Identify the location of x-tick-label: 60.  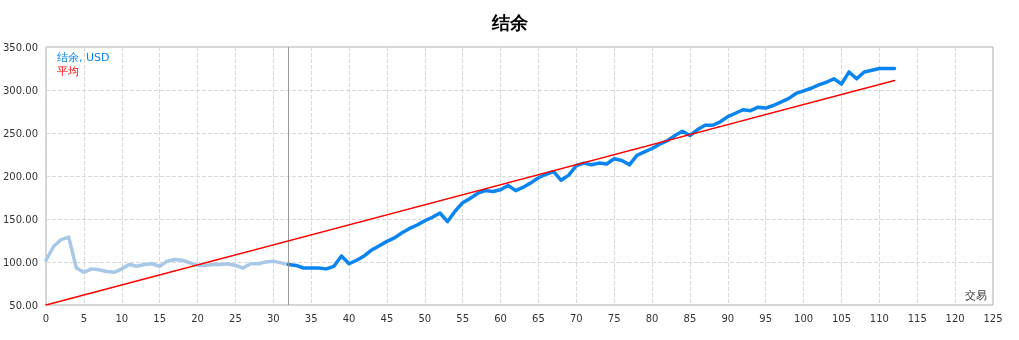
(500, 318).